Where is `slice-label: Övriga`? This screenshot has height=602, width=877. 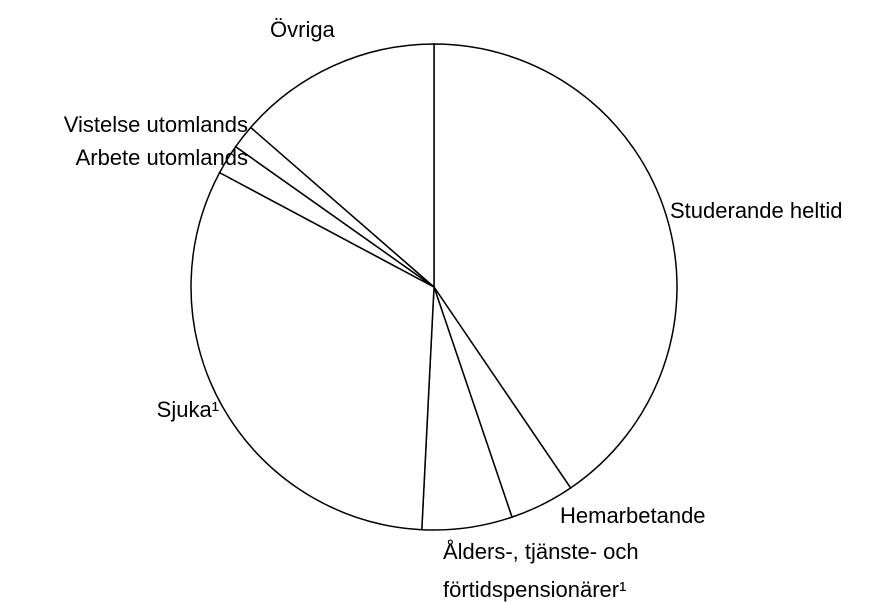
slice-label: Övriga is located at coordinates (302, 29).